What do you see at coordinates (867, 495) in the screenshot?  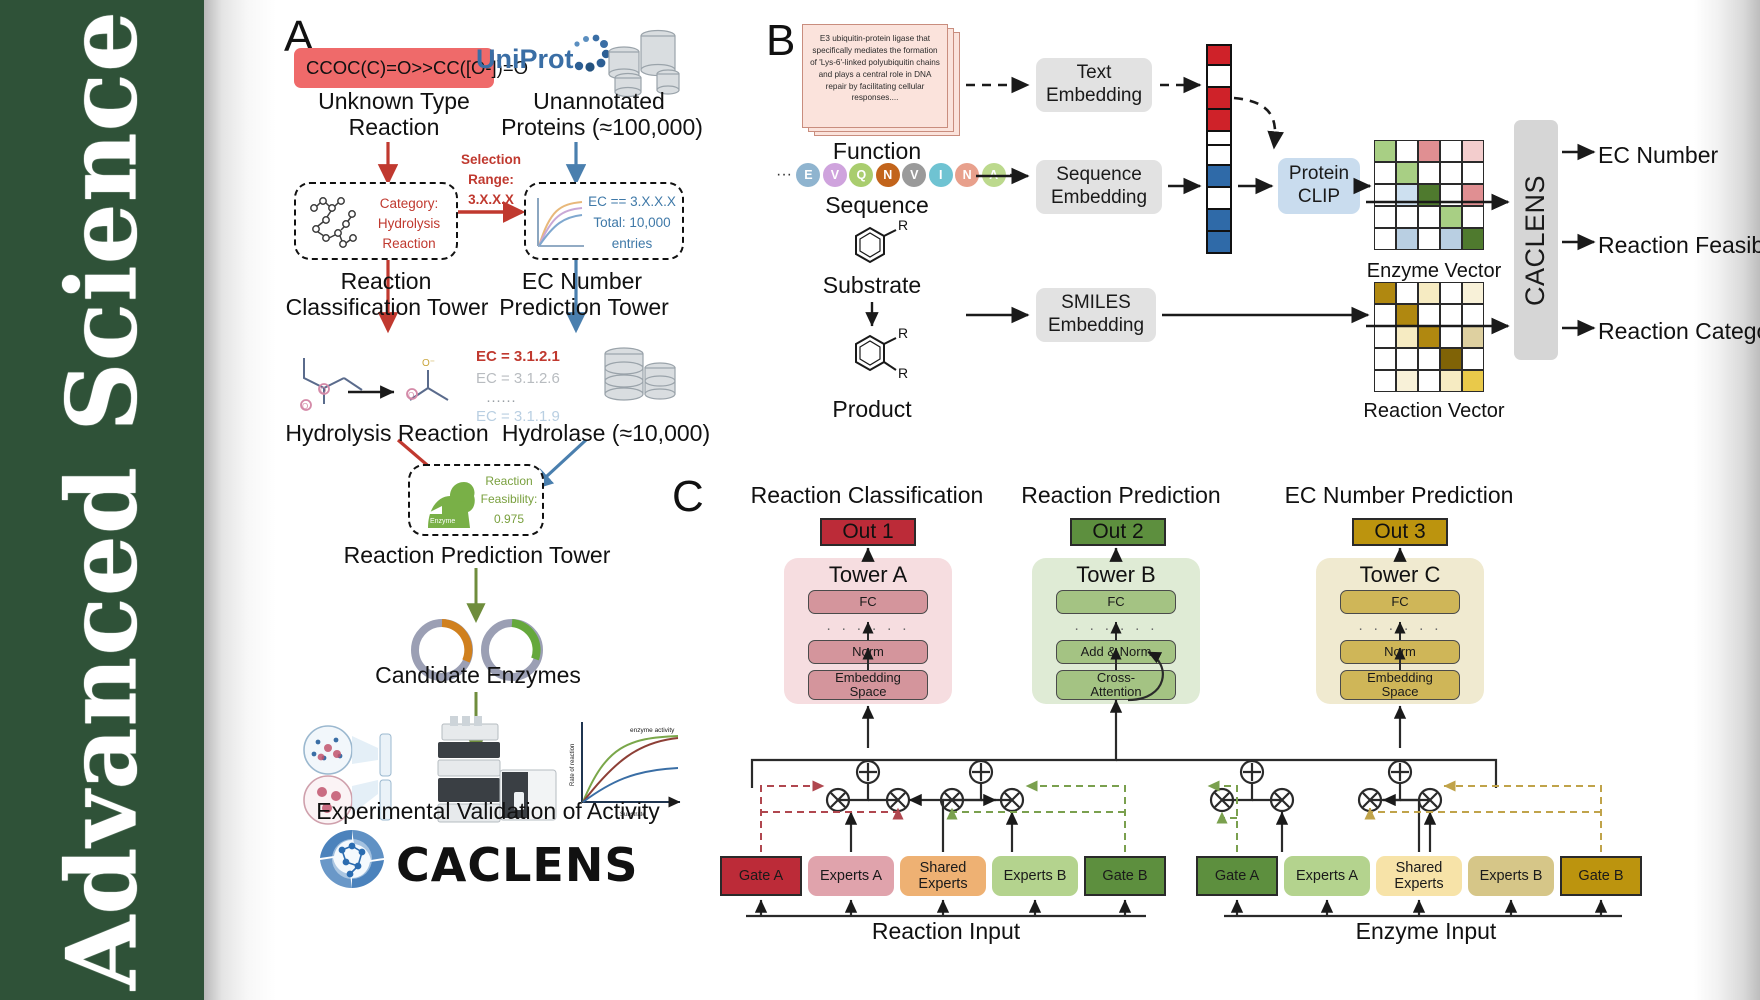 I see `tower-a-title: Reaction Classification` at bounding box center [867, 495].